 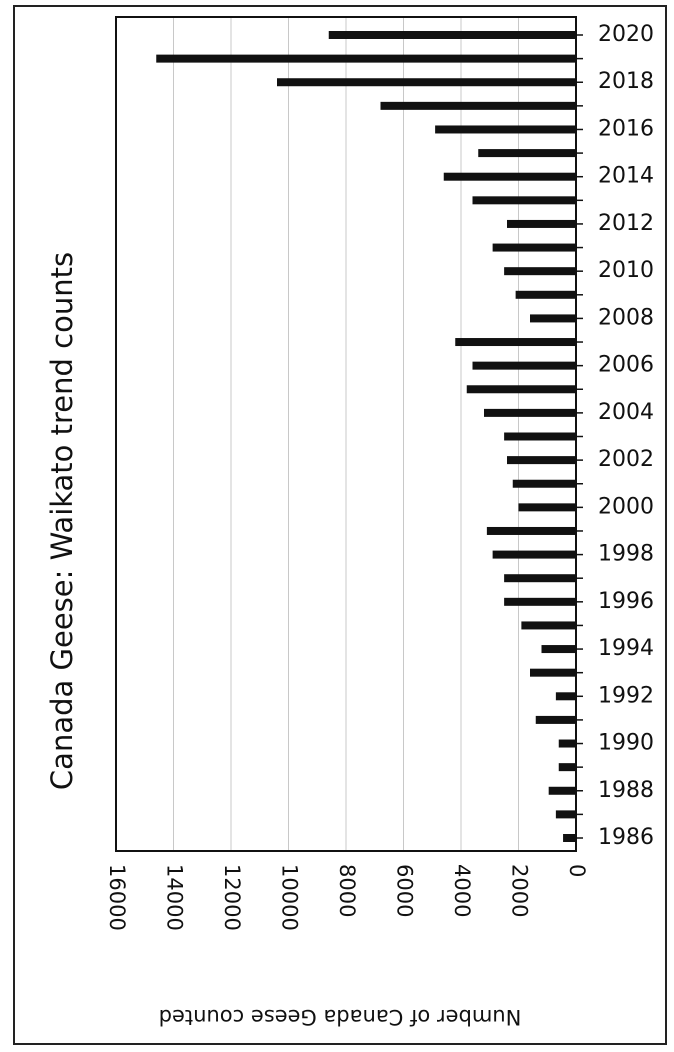 I want to click on x-tick-label: 8000, so click(x=347, y=890).